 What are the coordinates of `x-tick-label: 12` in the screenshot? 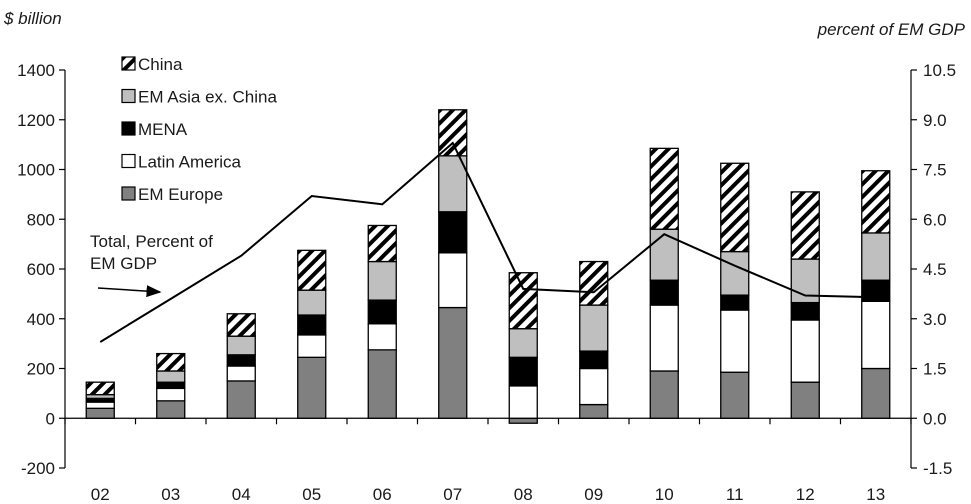 It's located at (805, 494).